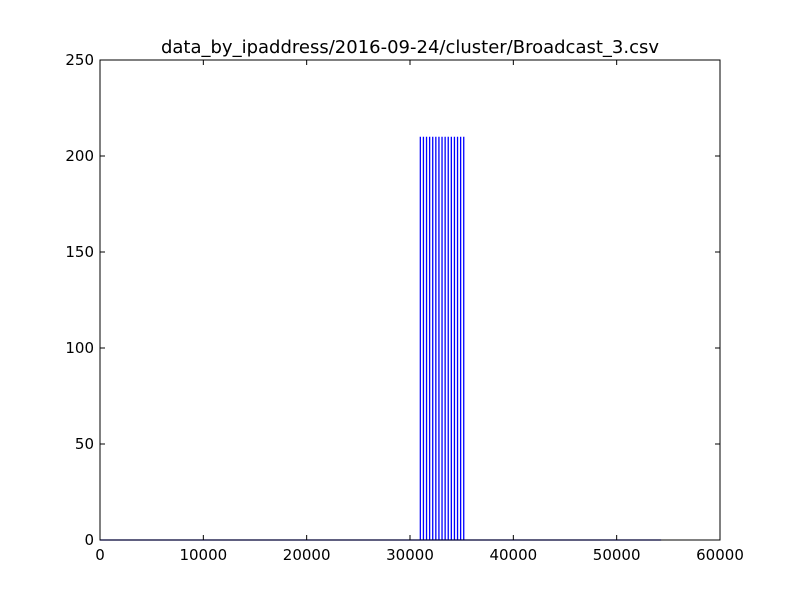 Image resolution: width=800 pixels, height=600 pixels. Describe the element at coordinates (79, 348) in the screenshot. I see `y-tick-label: 100` at that location.